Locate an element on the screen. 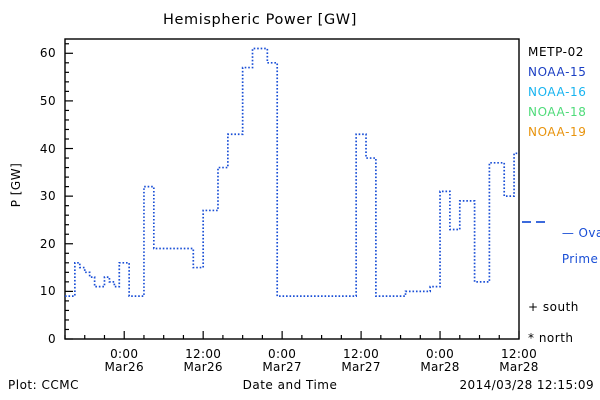 The height and width of the screenshot is (400, 600). ovation-label-line1: — Ovation is located at coordinates (580, 233).